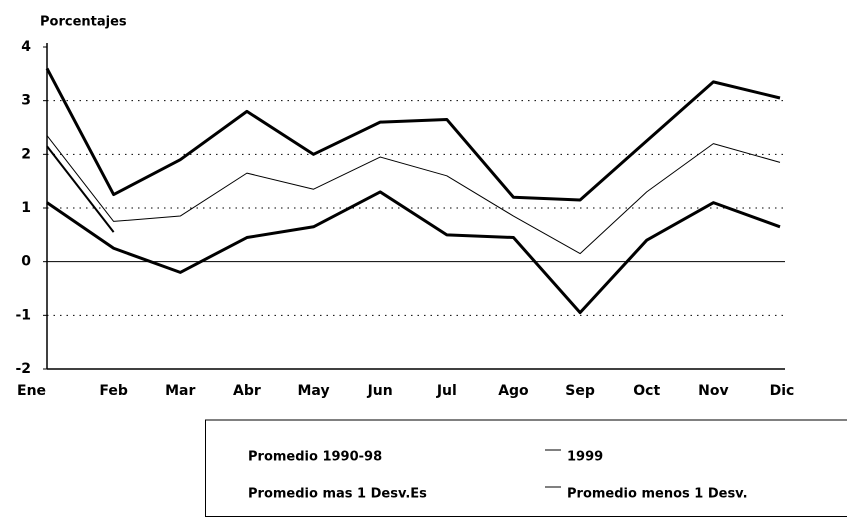 This screenshot has height=517, width=847. Describe the element at coordinates (446, 391) in the screenshot. I see `x-tick-label: Jul` at that location.